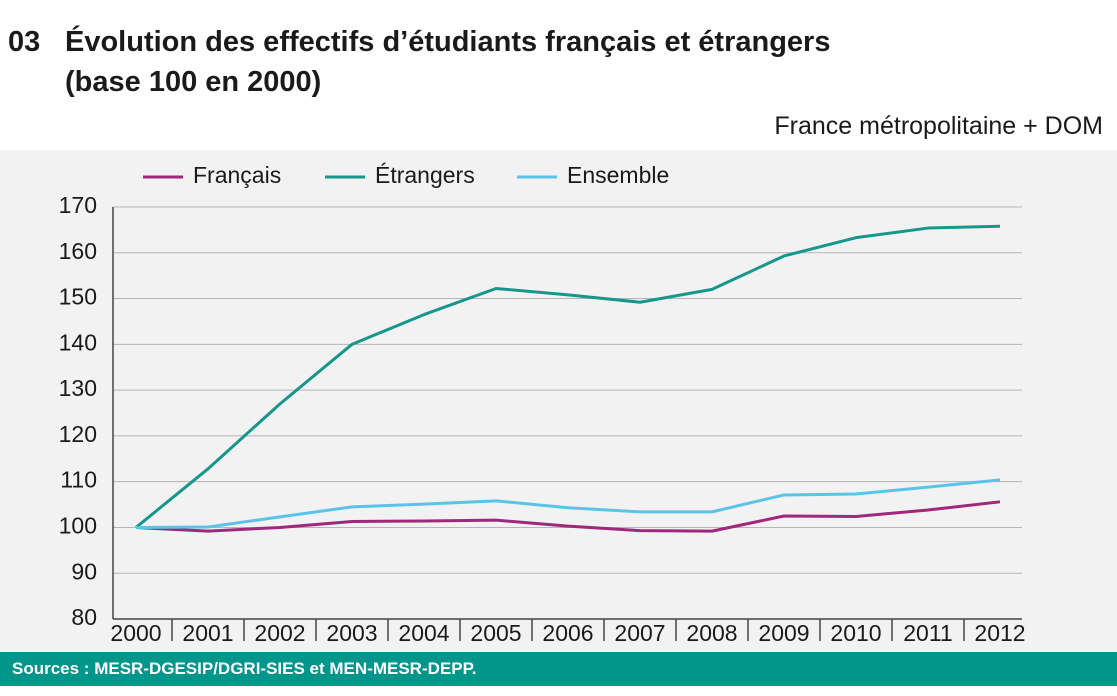 This screenshot has height=696, width=1117. Describe the element at coordinates (78, 434) in the screenshot. I see `y-tick-label: 120` at that location.